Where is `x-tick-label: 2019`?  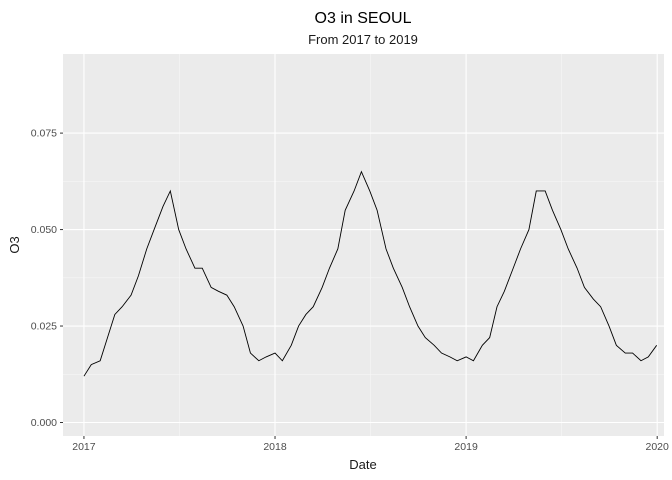 x-tick-label: 2019 is located at coordinates (466, 447).